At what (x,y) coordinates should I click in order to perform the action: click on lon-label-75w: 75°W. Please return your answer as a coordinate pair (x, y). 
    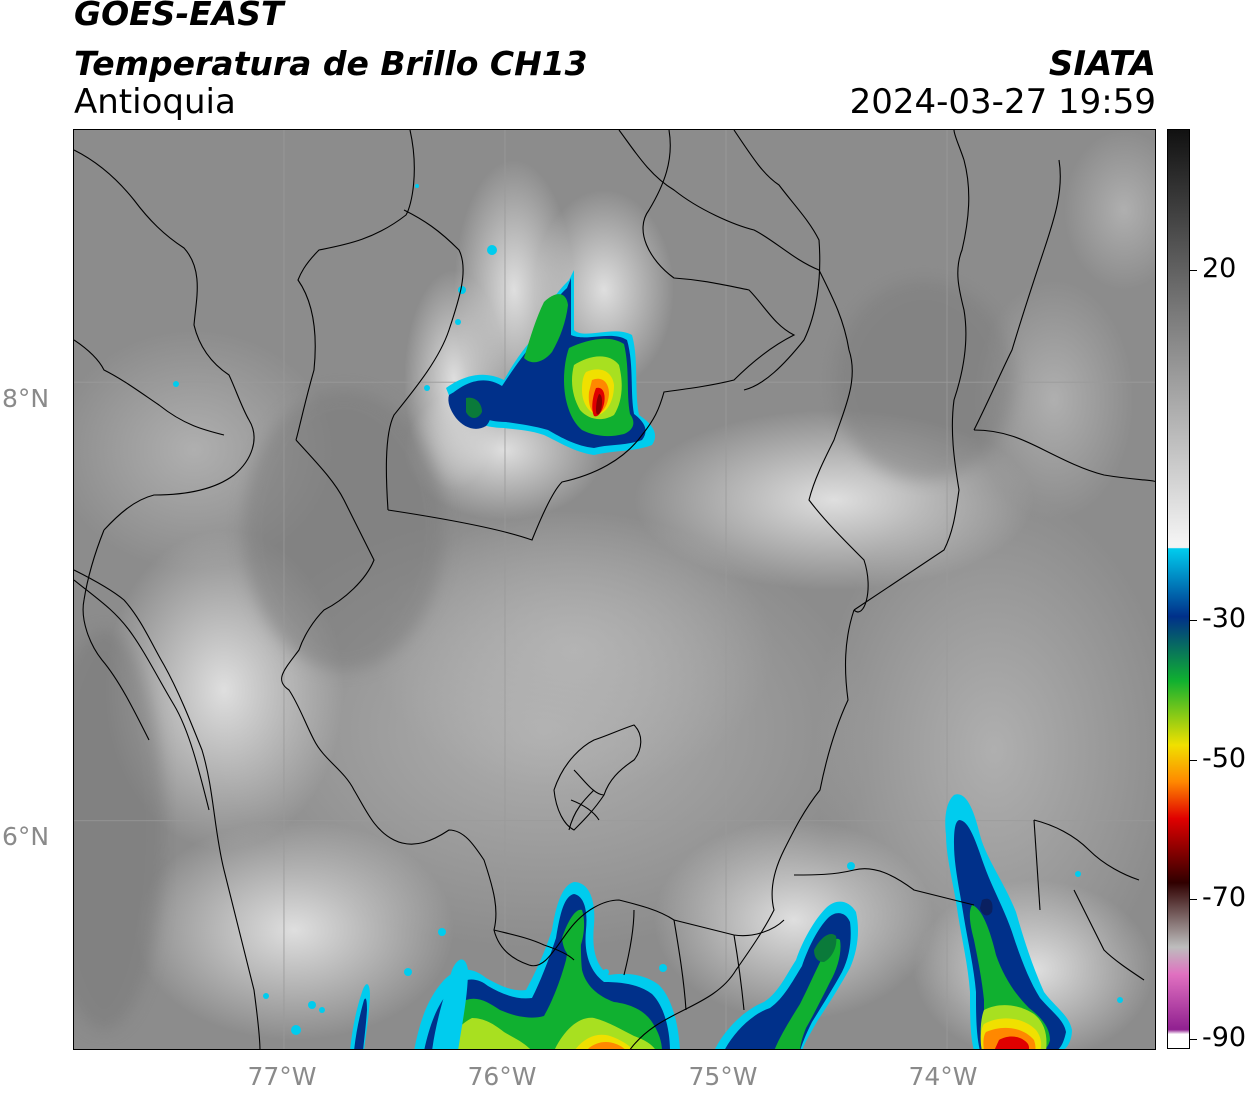
    Looking at the image, I should click on (723, 1076).